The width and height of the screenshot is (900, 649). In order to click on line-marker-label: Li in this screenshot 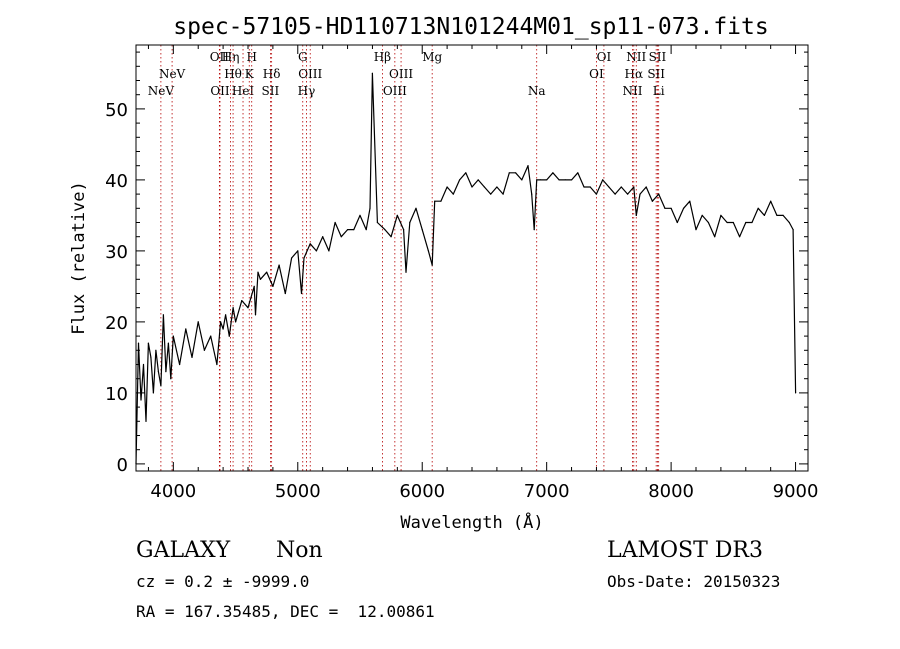, I will do `click(659, 91)`.